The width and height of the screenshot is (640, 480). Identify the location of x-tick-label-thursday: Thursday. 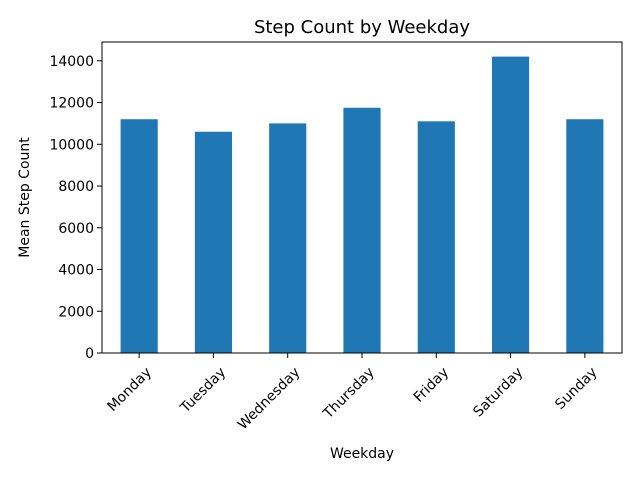
(349, 393).